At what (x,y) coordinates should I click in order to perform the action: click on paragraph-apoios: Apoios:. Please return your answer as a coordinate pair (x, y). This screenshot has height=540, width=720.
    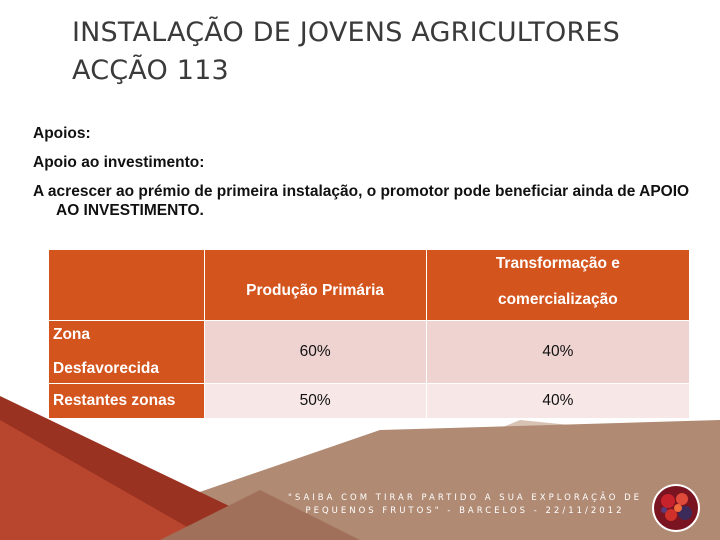
    Looking at the image, I should click on (62, 133).